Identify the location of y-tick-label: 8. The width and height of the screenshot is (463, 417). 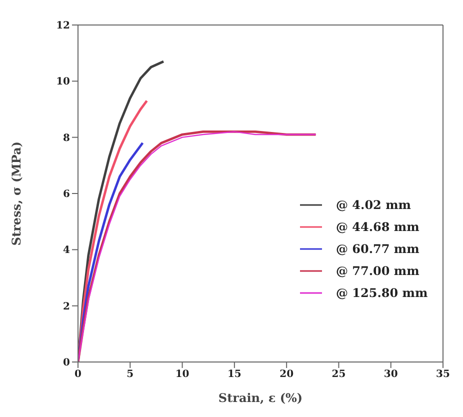
(66, 138).